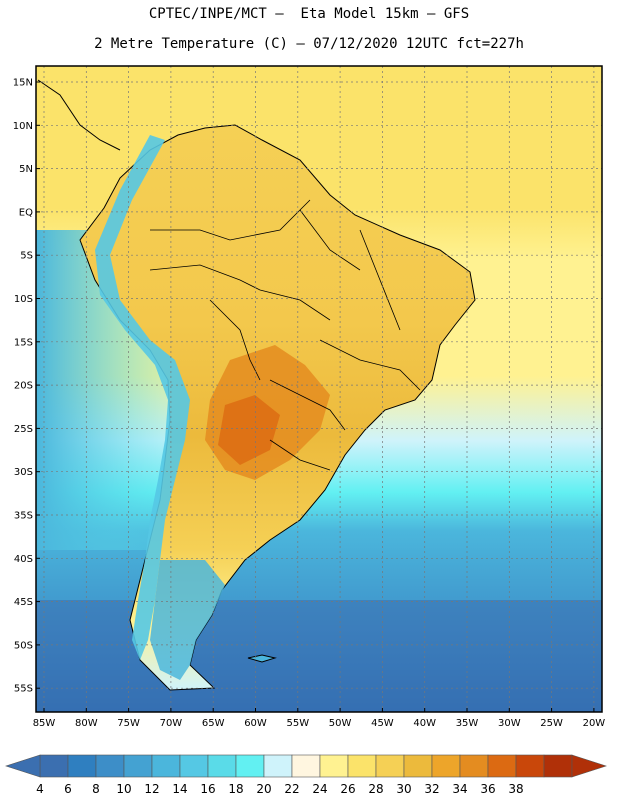  I want to click on hottest-core, so click(249, 430).